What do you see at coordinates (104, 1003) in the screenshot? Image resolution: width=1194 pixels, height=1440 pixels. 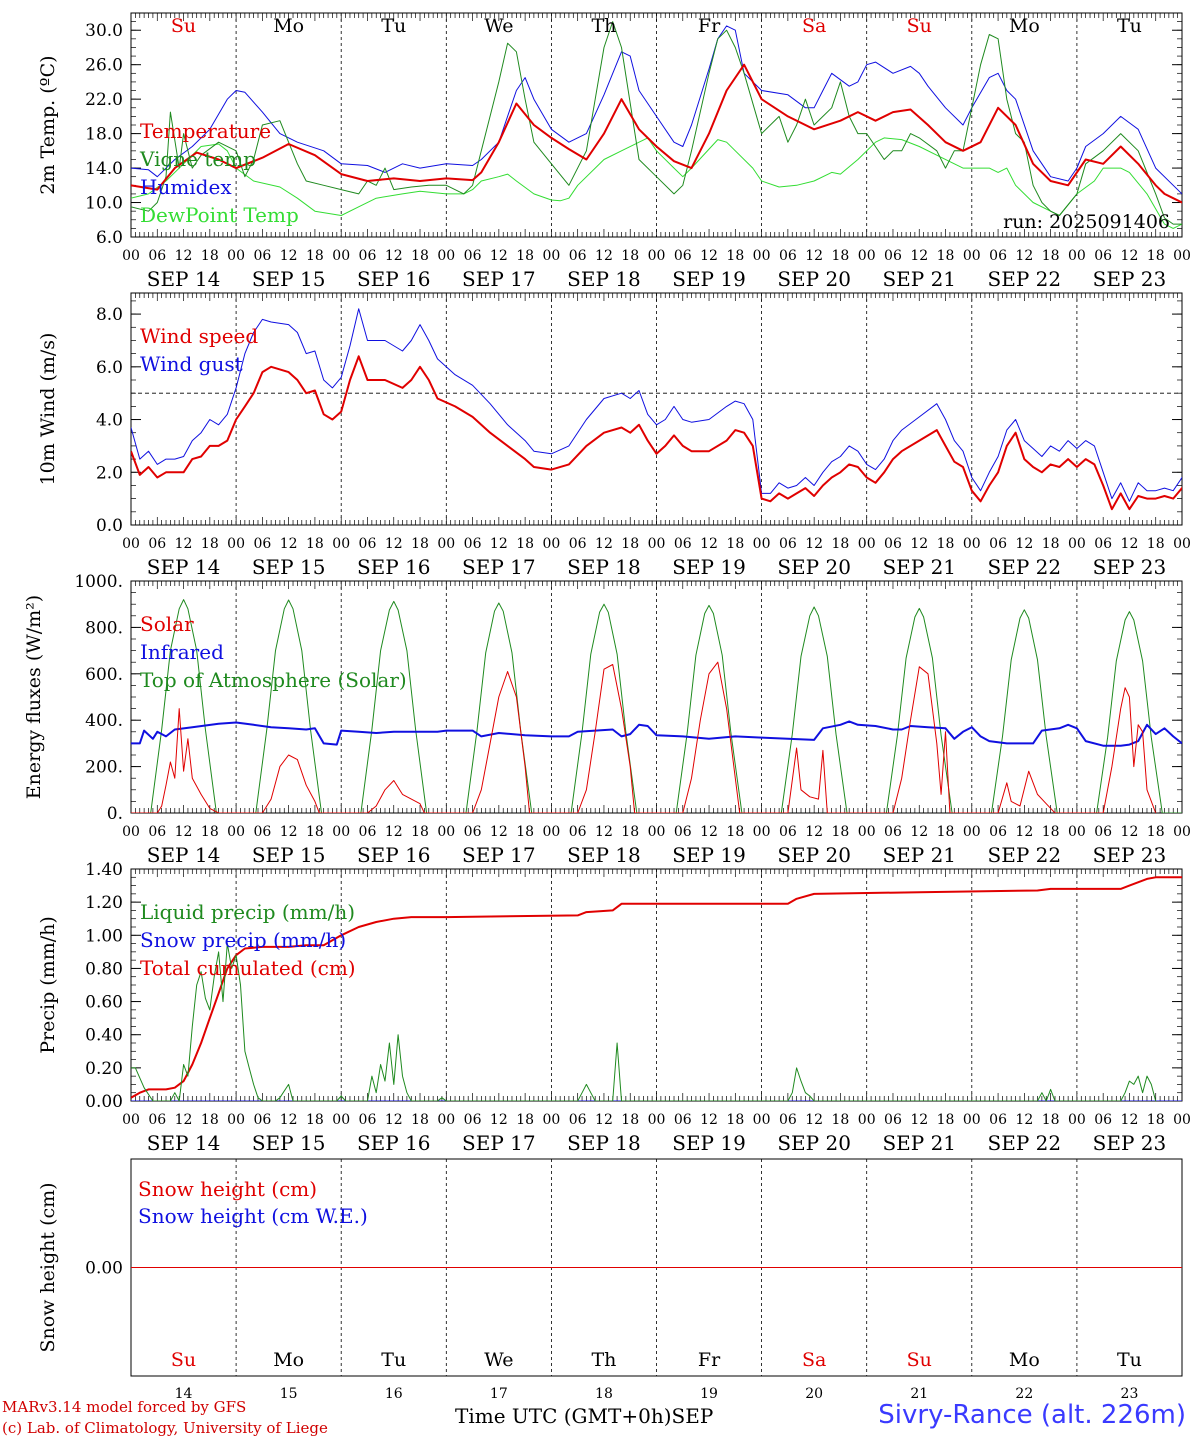 I see `y-tick-label: 0.60` at bounding box center [104, 1003].